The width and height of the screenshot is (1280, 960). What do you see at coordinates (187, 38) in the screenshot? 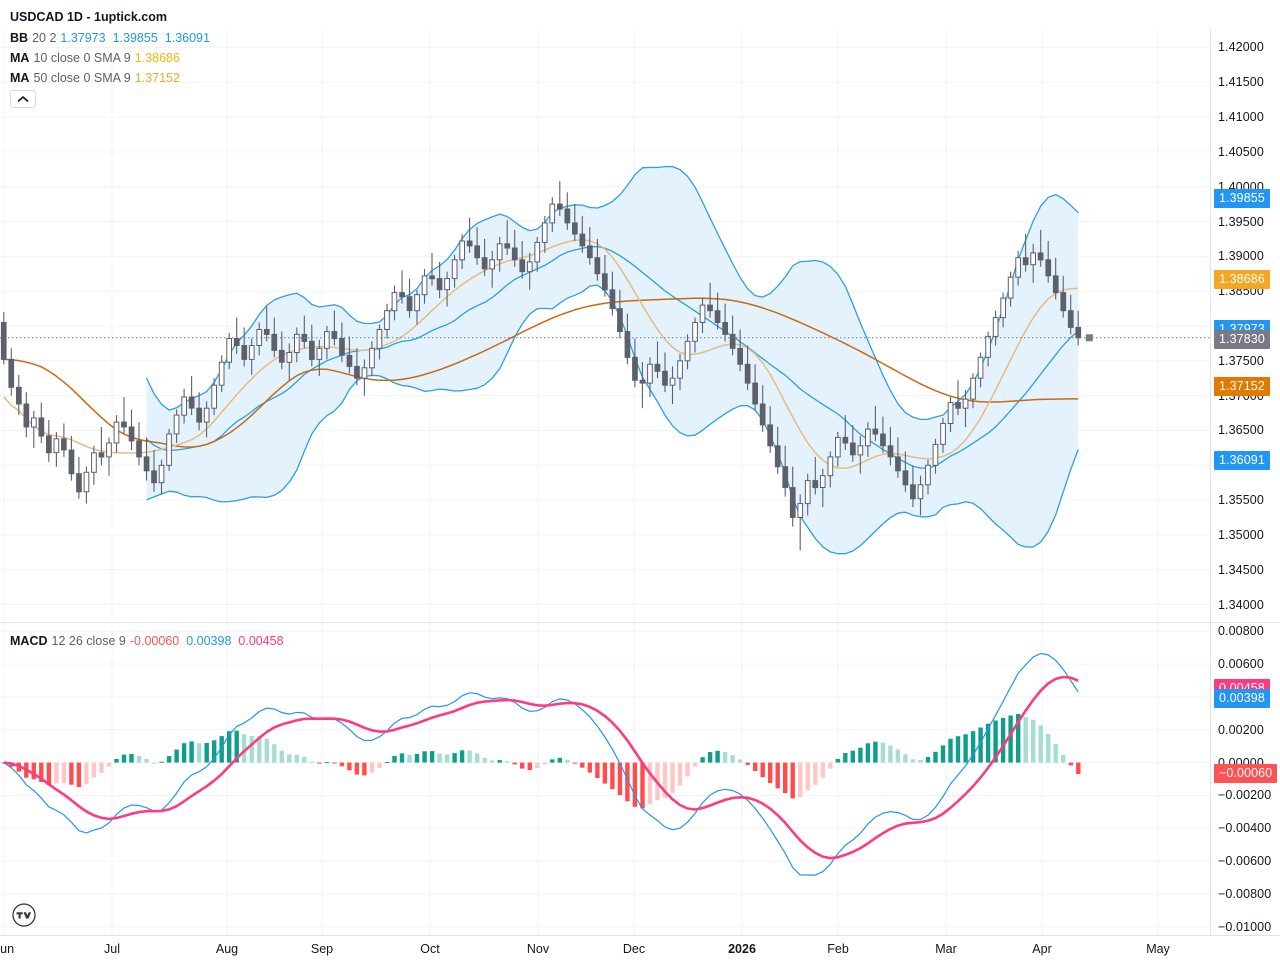
I see `bb-value-lower: 1.36091` at bounding box center [187, 38].